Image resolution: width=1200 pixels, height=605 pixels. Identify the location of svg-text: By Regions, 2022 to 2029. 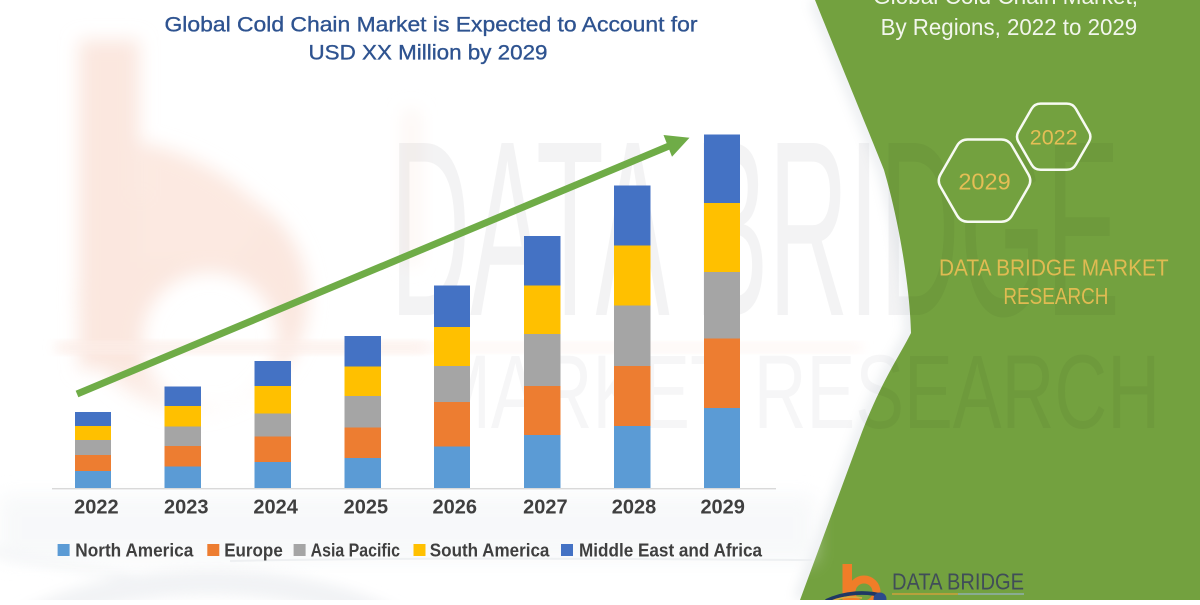
(1009, 27).